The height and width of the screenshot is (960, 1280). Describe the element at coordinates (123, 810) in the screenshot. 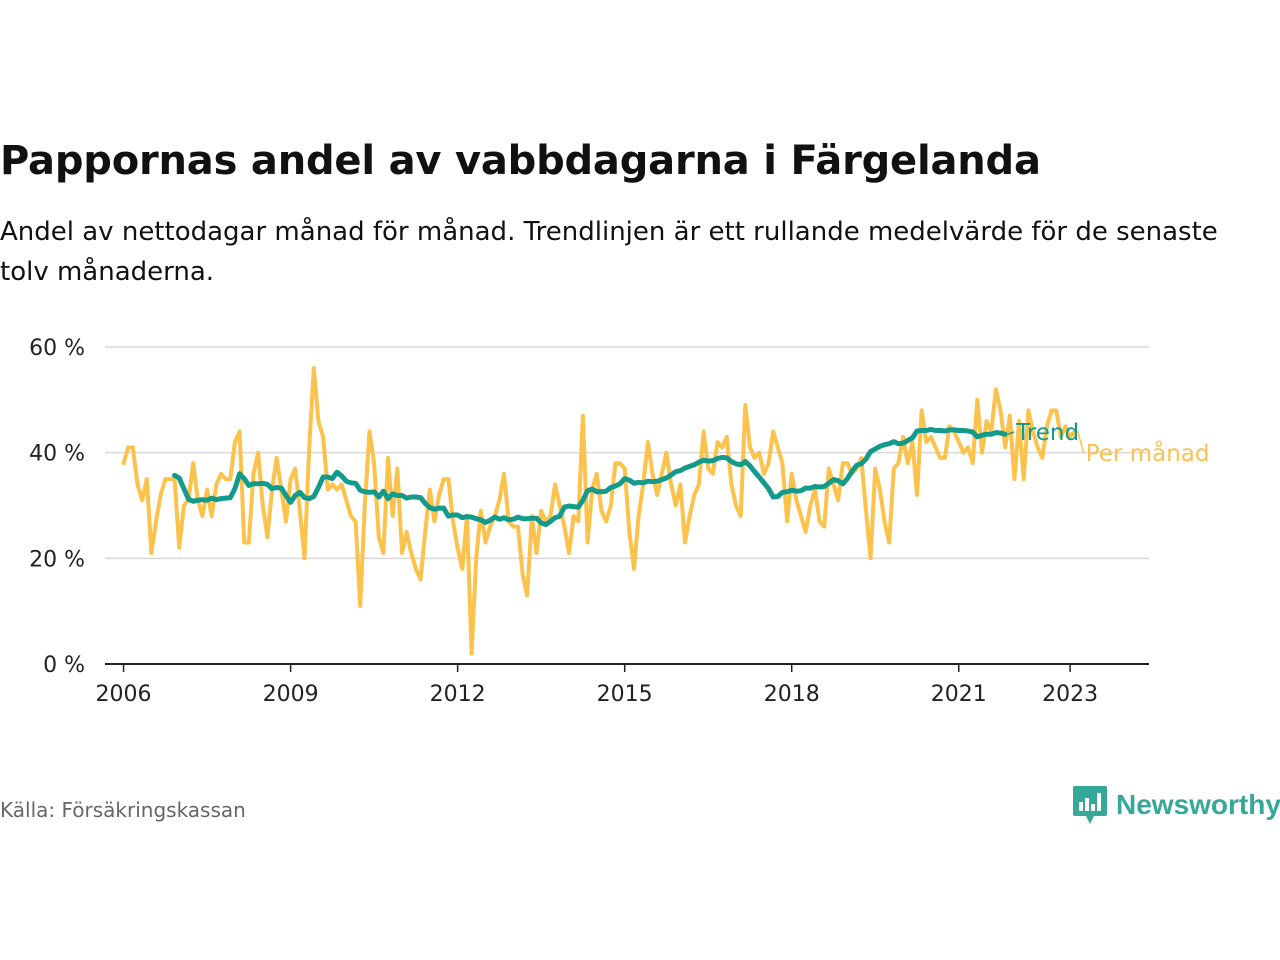

I see `source-note: Källa: Försäkringskassan` at that location.